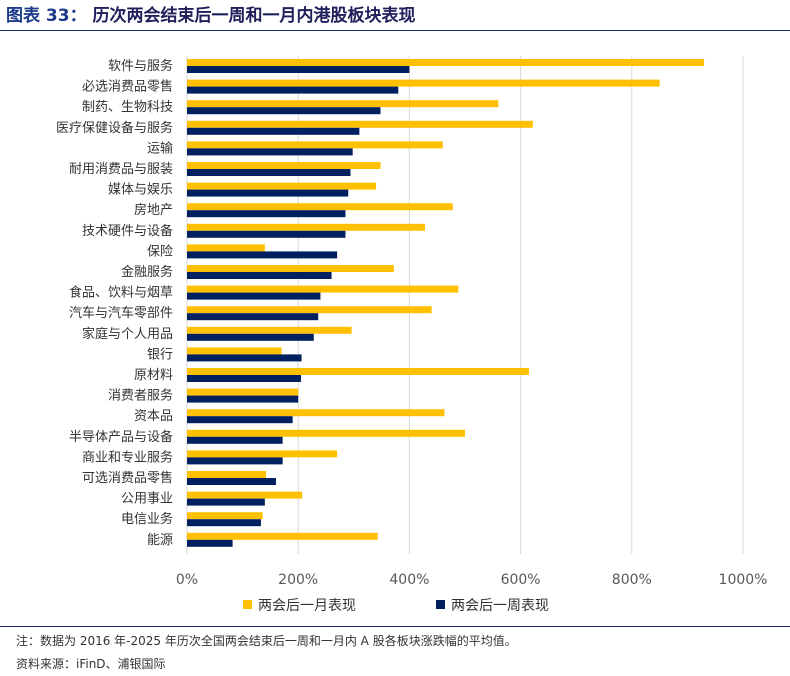 Image resolution: width=790 pixels, height=676 pixels. Describe the element at coordinates (121, 437) in the screenshot. I see `category-label: 半导体产品与设备` at that location.